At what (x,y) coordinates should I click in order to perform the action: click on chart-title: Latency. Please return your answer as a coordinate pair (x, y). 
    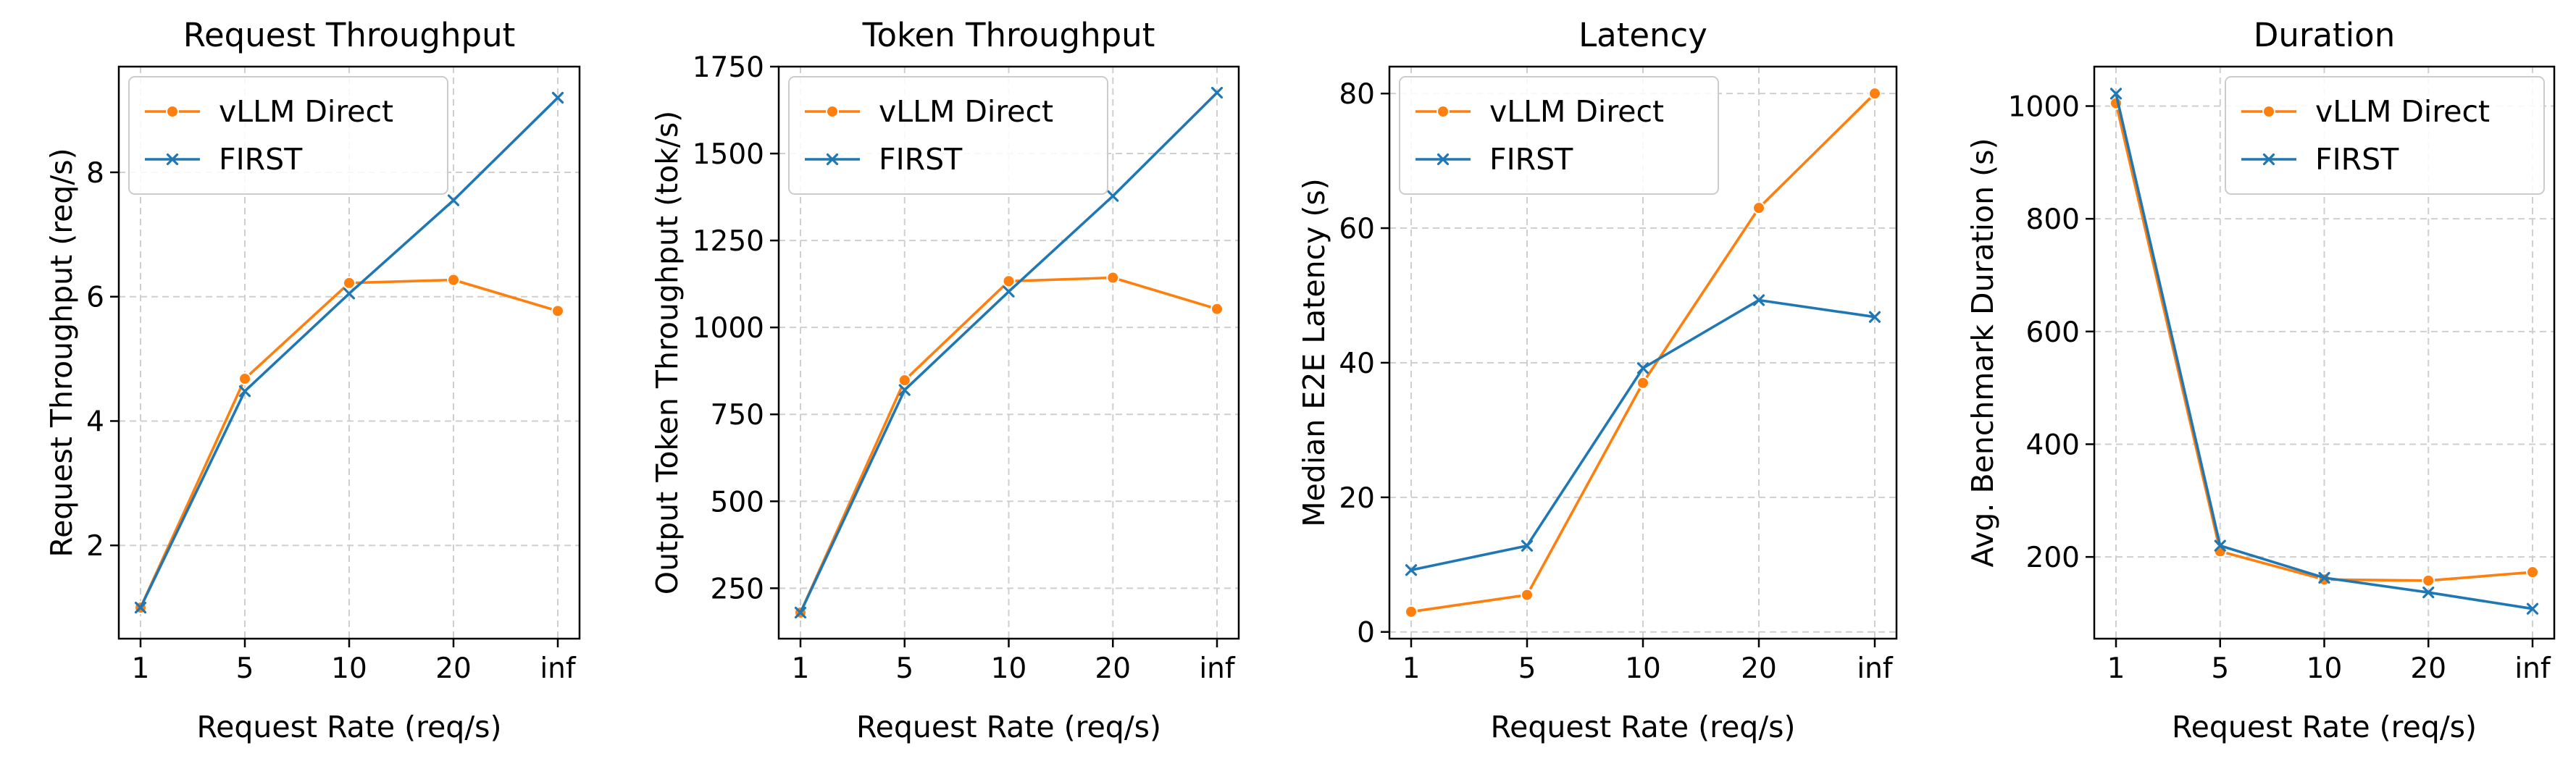
    Looking at the image, I should click on (1642, 35).